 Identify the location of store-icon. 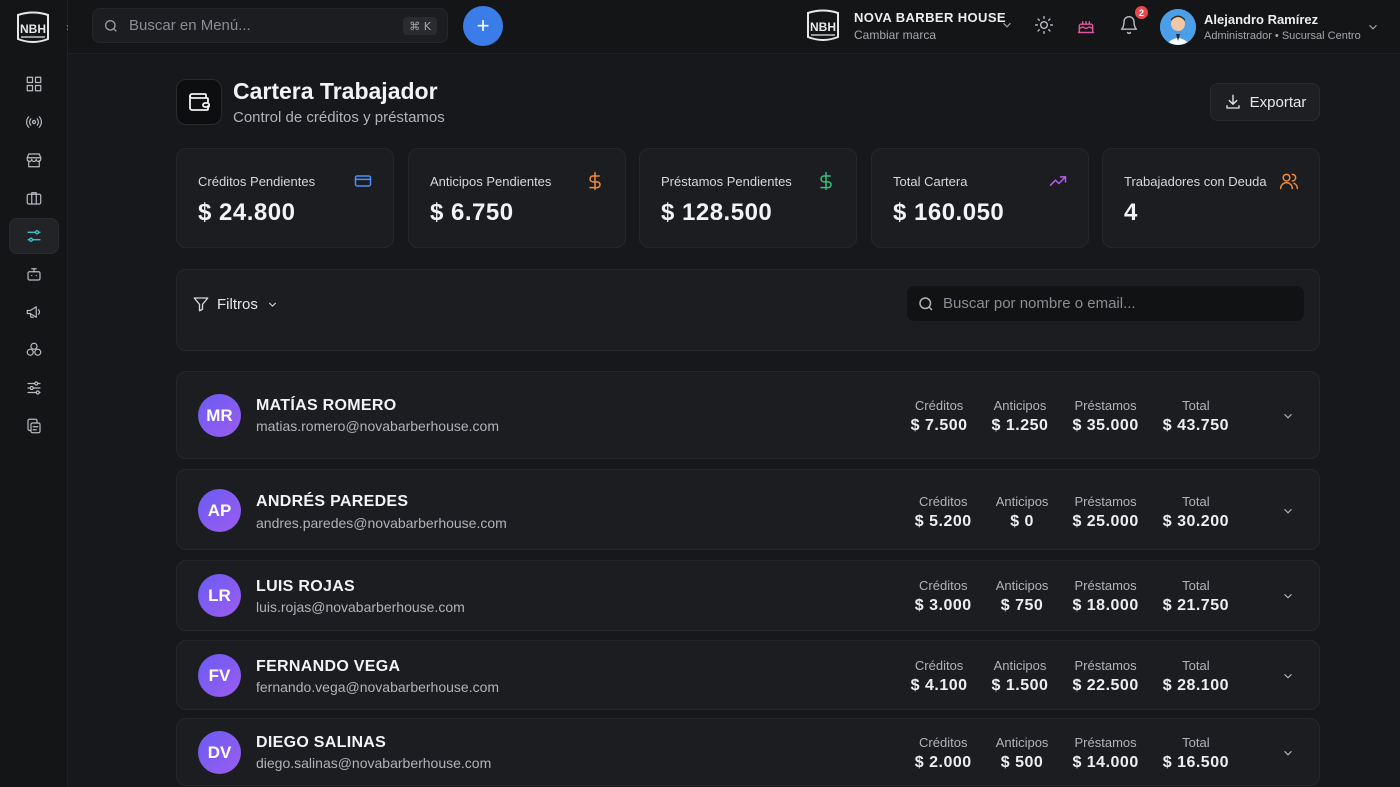
(34, 160).